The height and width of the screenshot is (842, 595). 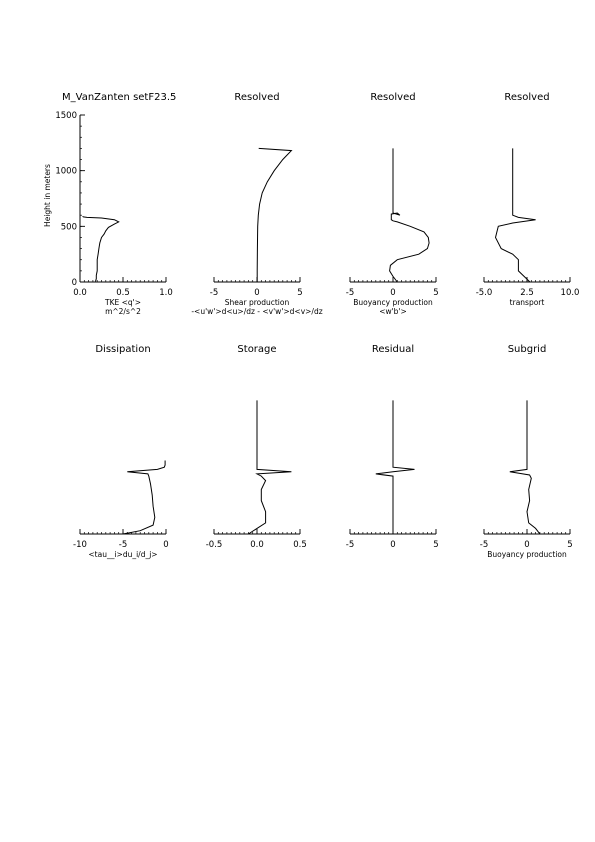 What do you see at coordinates (527, 293) in the screenshot?
I see `x-tick-label: 2.5` at bounding box center [527, 293].